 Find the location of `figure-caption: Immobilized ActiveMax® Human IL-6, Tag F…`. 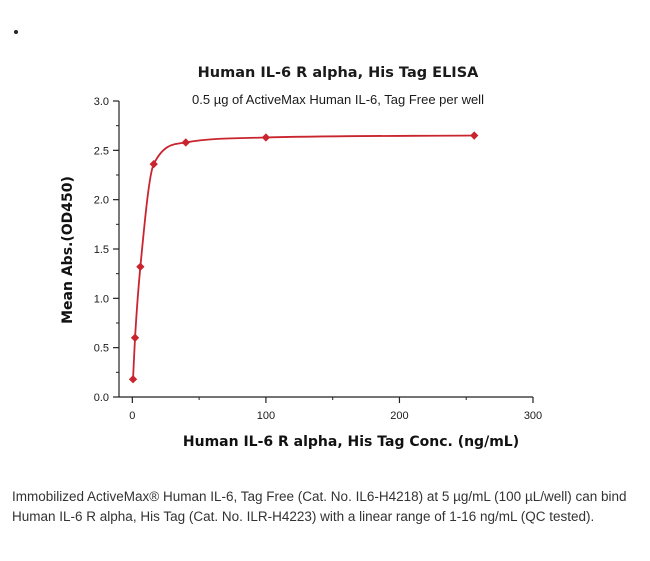

figure-caption: Immobilized ActiveMax® Human IL-6, Tag F… is located at coordinates (319, 506).